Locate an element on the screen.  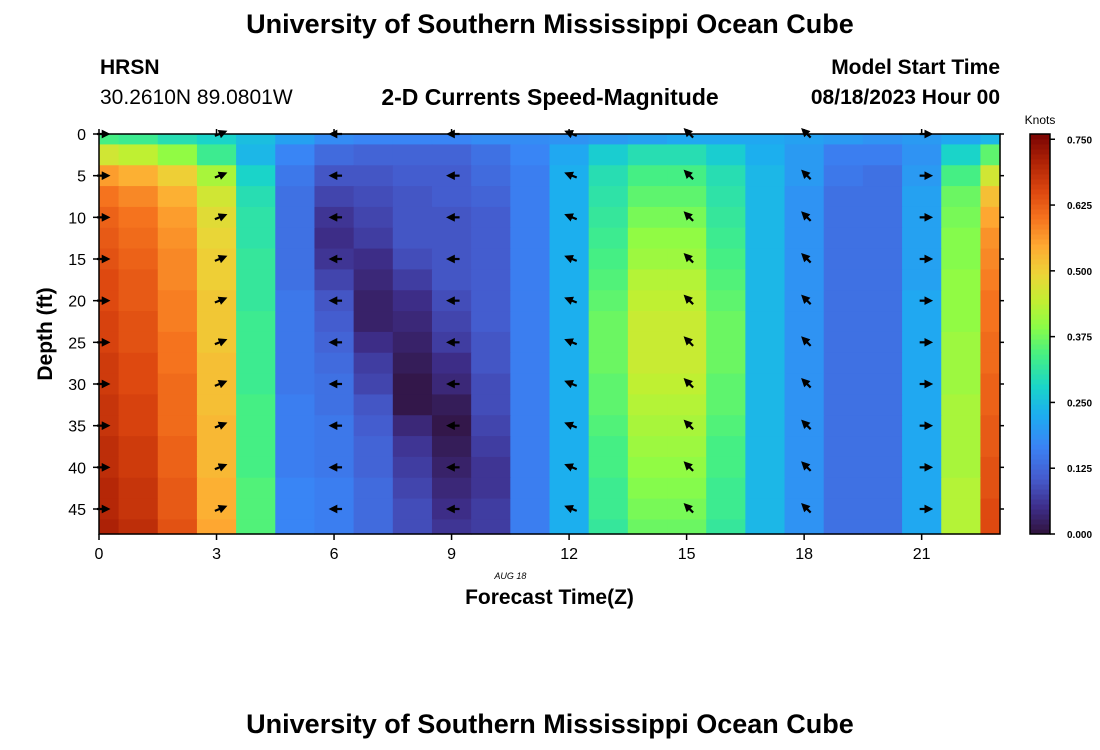
x-axis-label: Forecast Time(Z) is located at coordinates (549, 597).